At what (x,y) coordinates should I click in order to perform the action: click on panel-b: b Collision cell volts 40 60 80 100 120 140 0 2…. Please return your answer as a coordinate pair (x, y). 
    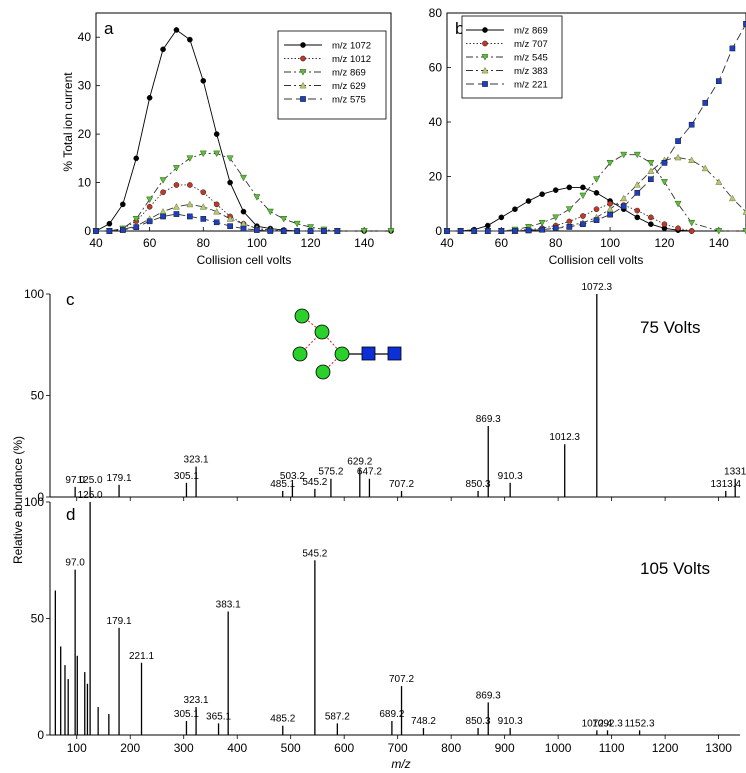
    Looking at the image, I should click on (587, 136).